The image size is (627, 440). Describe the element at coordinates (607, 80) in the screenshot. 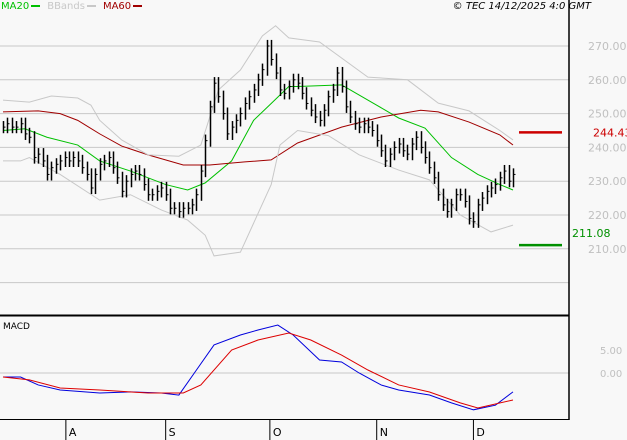

I see `y-tick-label: 260.00` at that location.